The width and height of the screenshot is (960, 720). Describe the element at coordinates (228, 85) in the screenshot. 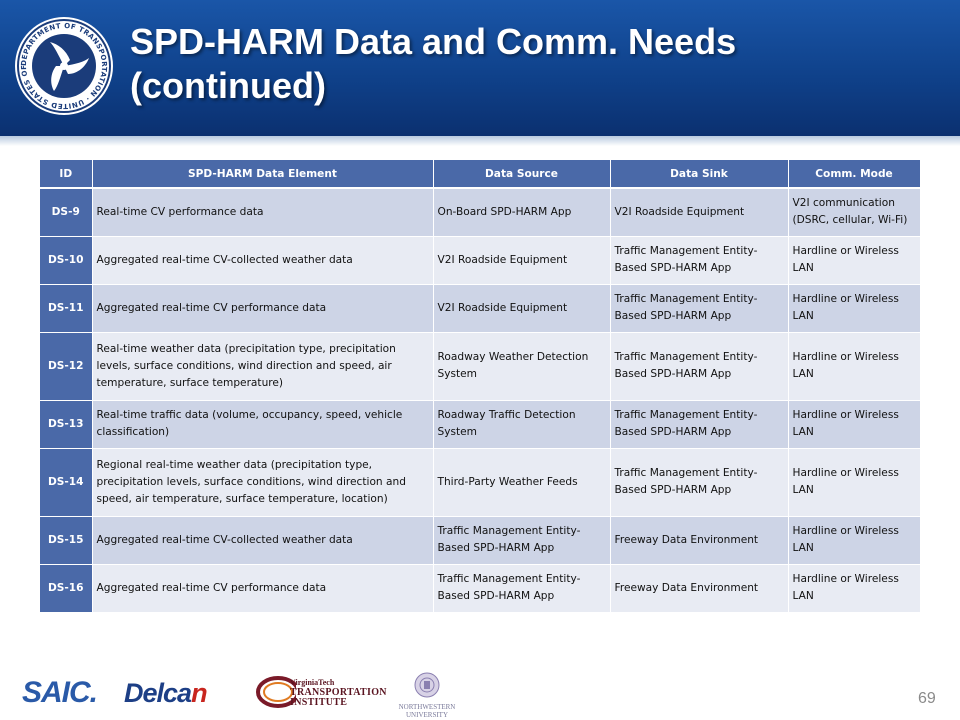

I see `slide-title-line-2: (continued)` at that location.